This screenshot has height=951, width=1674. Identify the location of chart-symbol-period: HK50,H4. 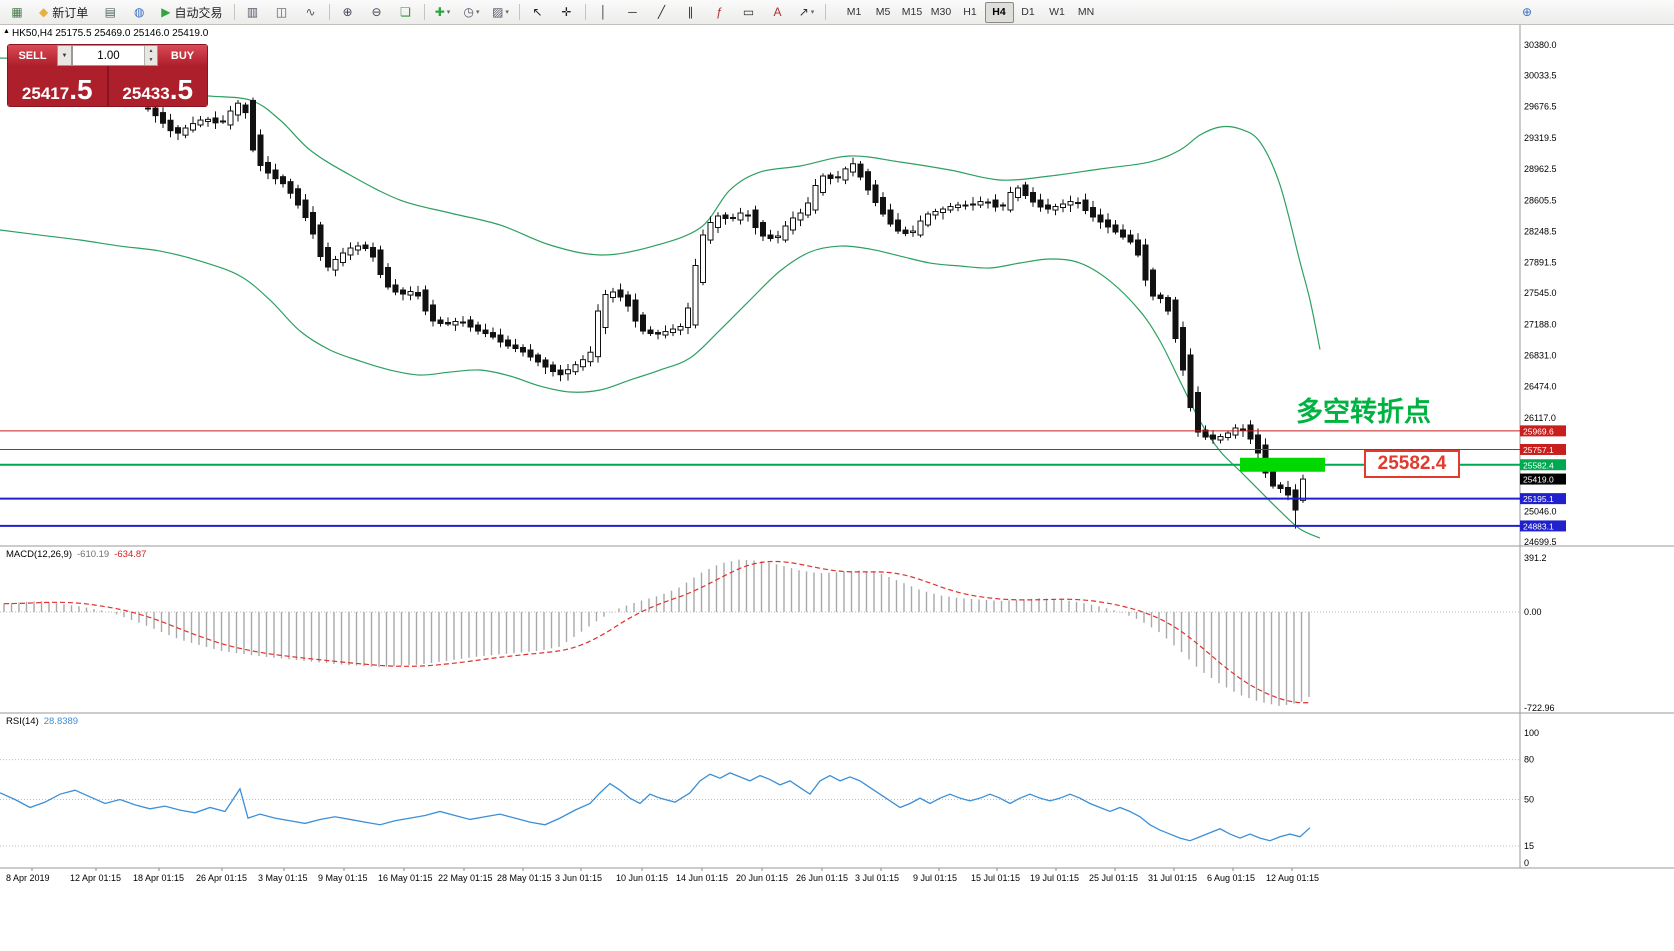
(32, 33).